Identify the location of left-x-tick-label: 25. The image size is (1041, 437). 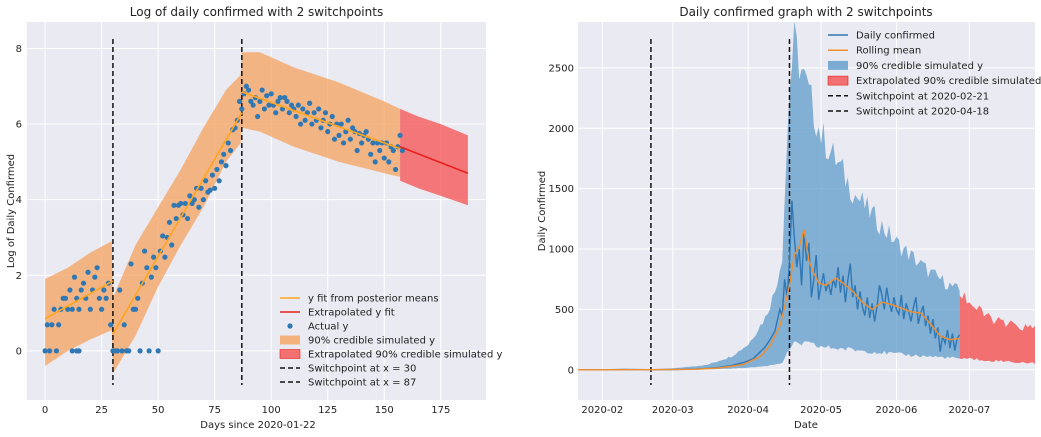
(101, 410).